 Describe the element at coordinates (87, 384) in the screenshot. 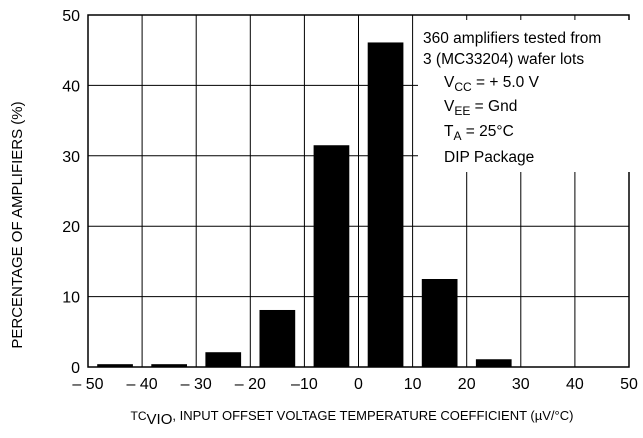

I see `x-tick-label-0: – 50` at that location.